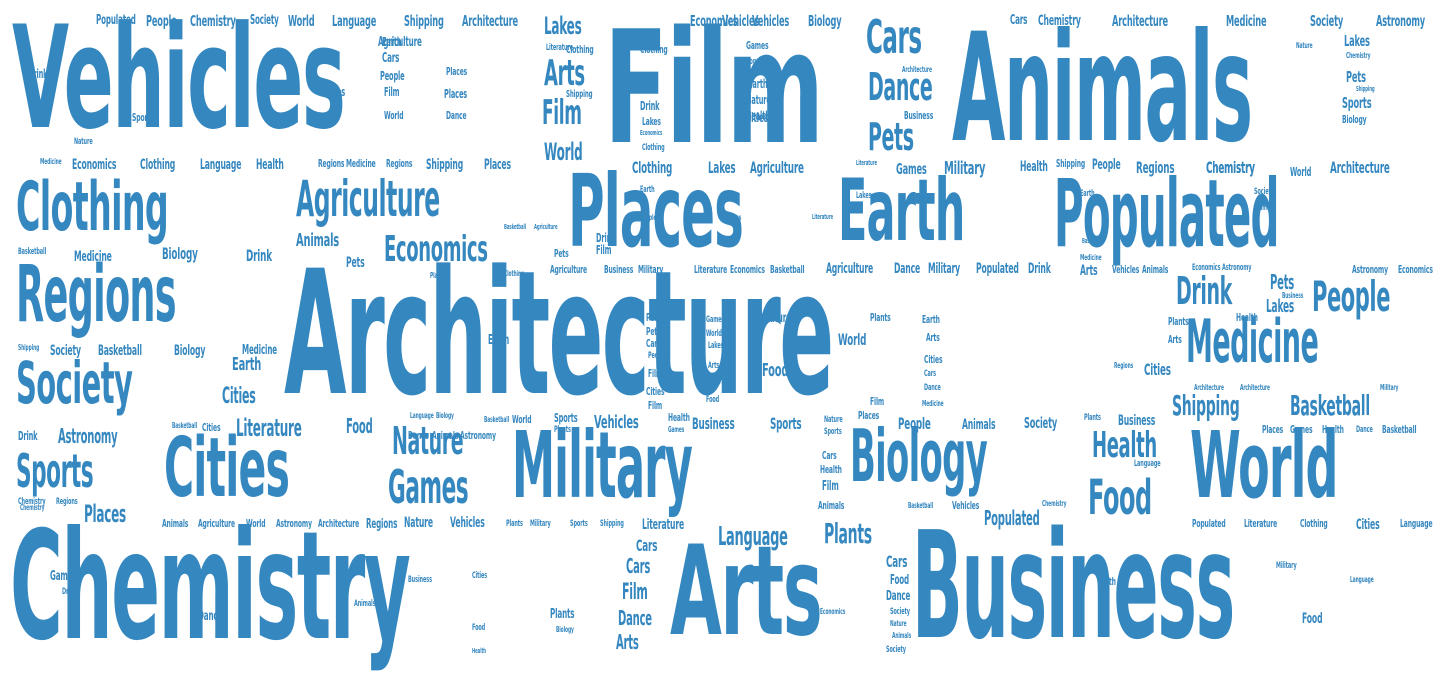 This screenshot has height=673, width=1454. Describe the element at coordinates (602, 465) in the screenshot. I see `cloud-word: Military` at that location.